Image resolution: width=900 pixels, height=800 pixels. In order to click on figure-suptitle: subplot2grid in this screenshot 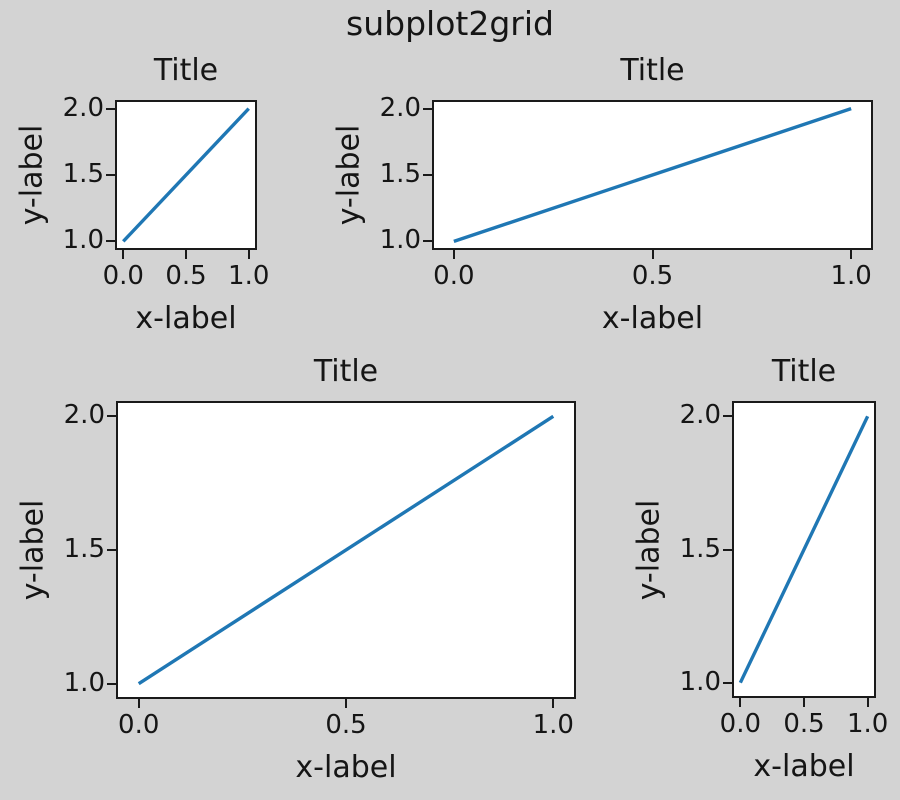, I will do `click(450, 23)`.